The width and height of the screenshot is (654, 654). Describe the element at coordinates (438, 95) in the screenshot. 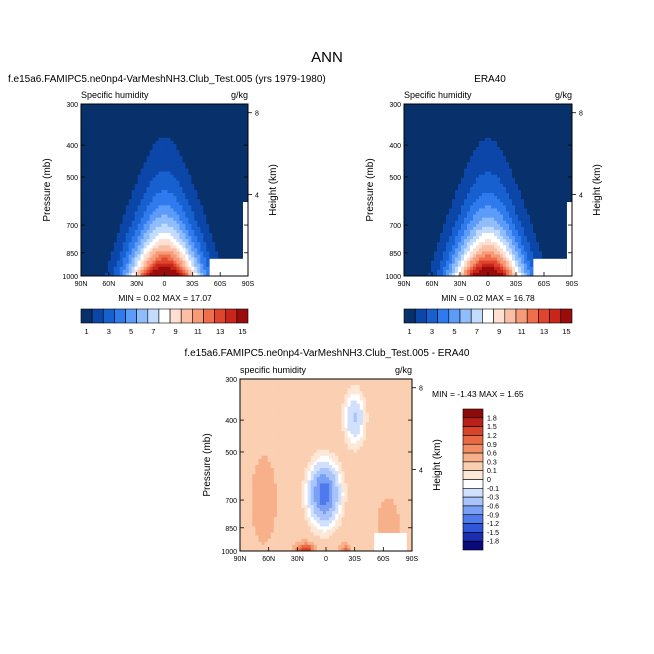

I see `panel-obs-left-string: Specific humidity` at that location.